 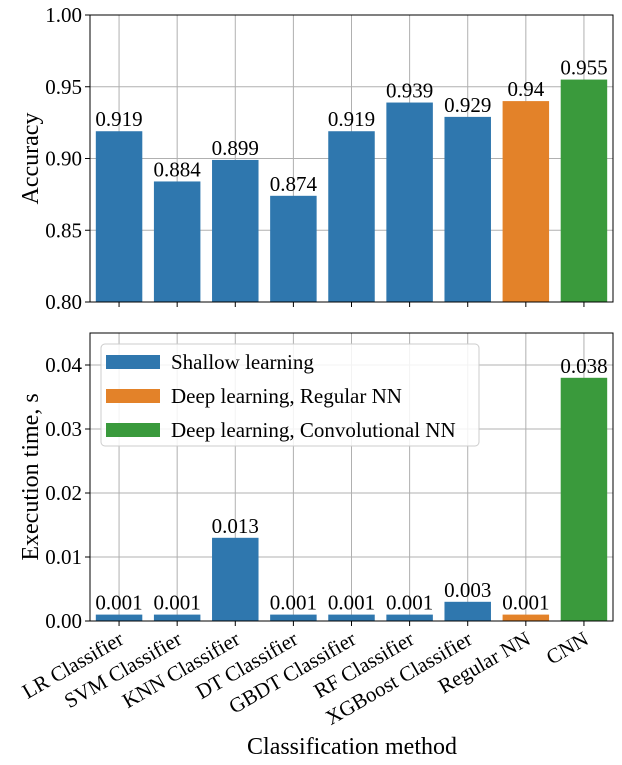 What do you see at coordinates (352, 747) in the screenshot?
I see `x-axis-title: Classification method` at bounding box center [352, 747].